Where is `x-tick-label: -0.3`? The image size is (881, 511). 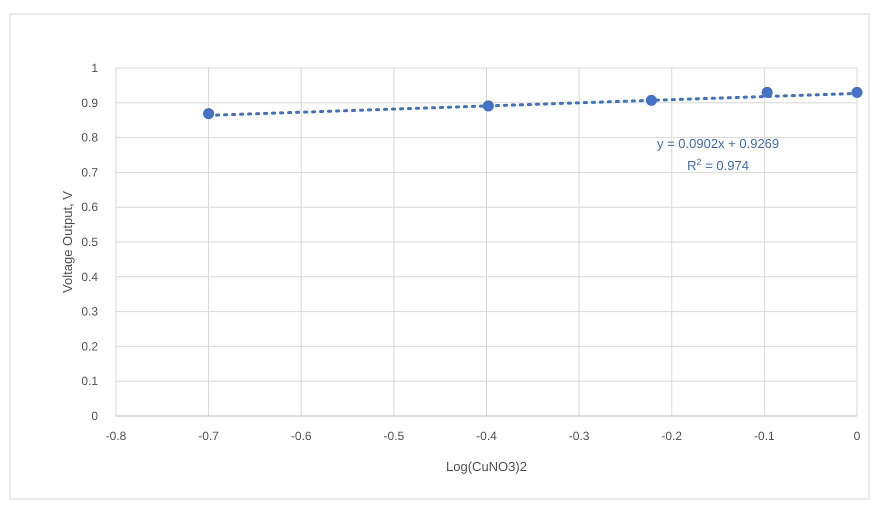
x-tick-label: -0.3 is located at coordinates (579, 436).